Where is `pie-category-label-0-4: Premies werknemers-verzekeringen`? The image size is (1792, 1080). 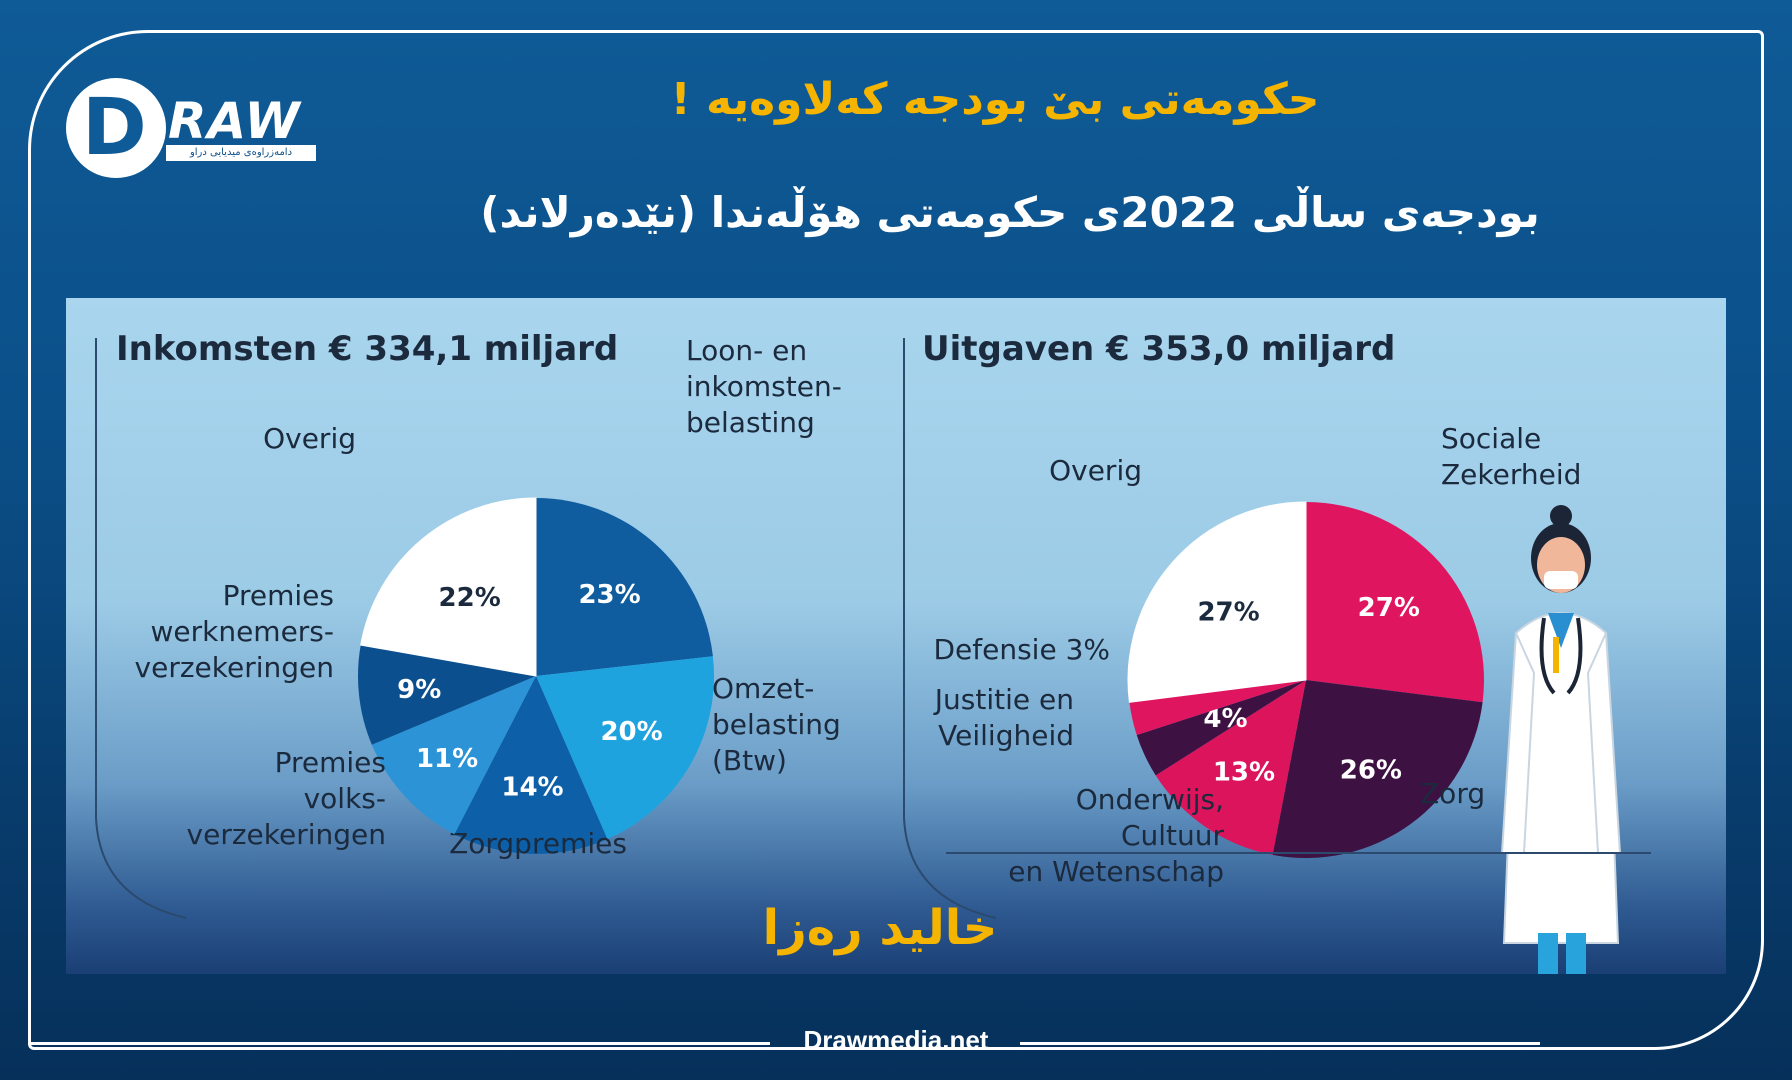
pie-category-label-0-4: Premies werknemers-verzekeringen is located at coordinates (234, 631).